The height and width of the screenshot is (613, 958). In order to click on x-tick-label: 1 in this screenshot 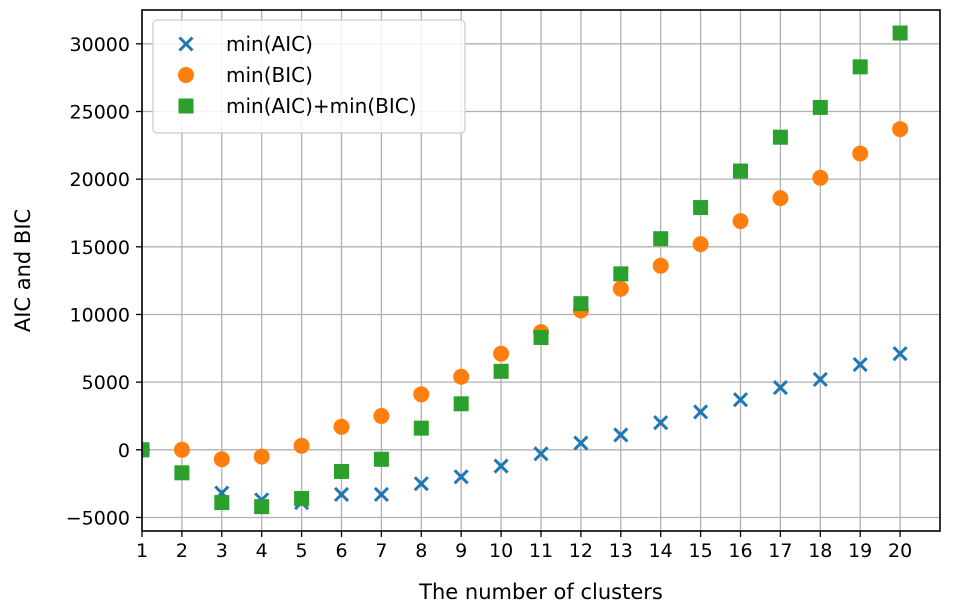, I will do `click(142, 551)`.